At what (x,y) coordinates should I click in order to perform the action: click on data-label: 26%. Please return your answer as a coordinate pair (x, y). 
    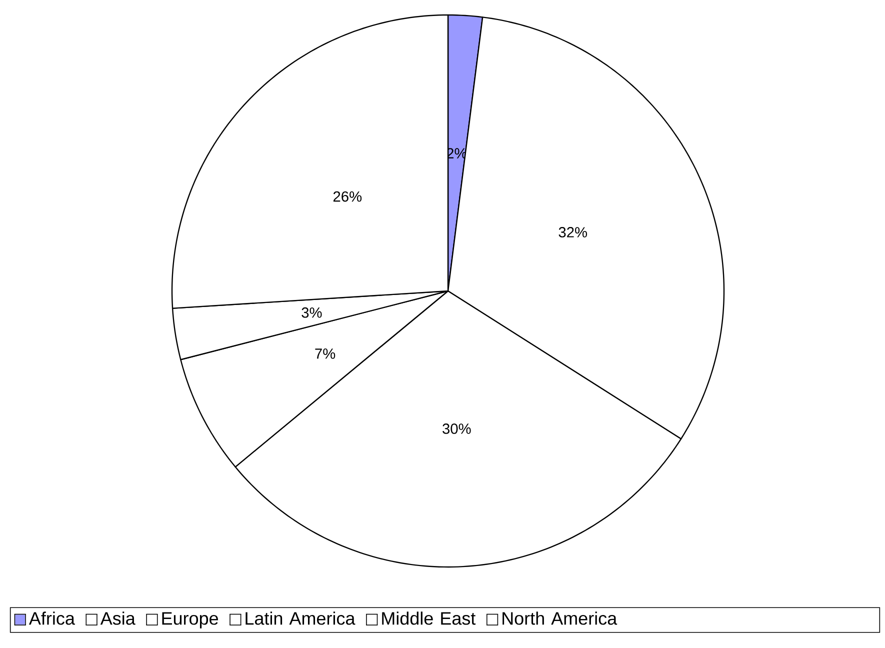
    Looking at the image, I should click on (347, 196).